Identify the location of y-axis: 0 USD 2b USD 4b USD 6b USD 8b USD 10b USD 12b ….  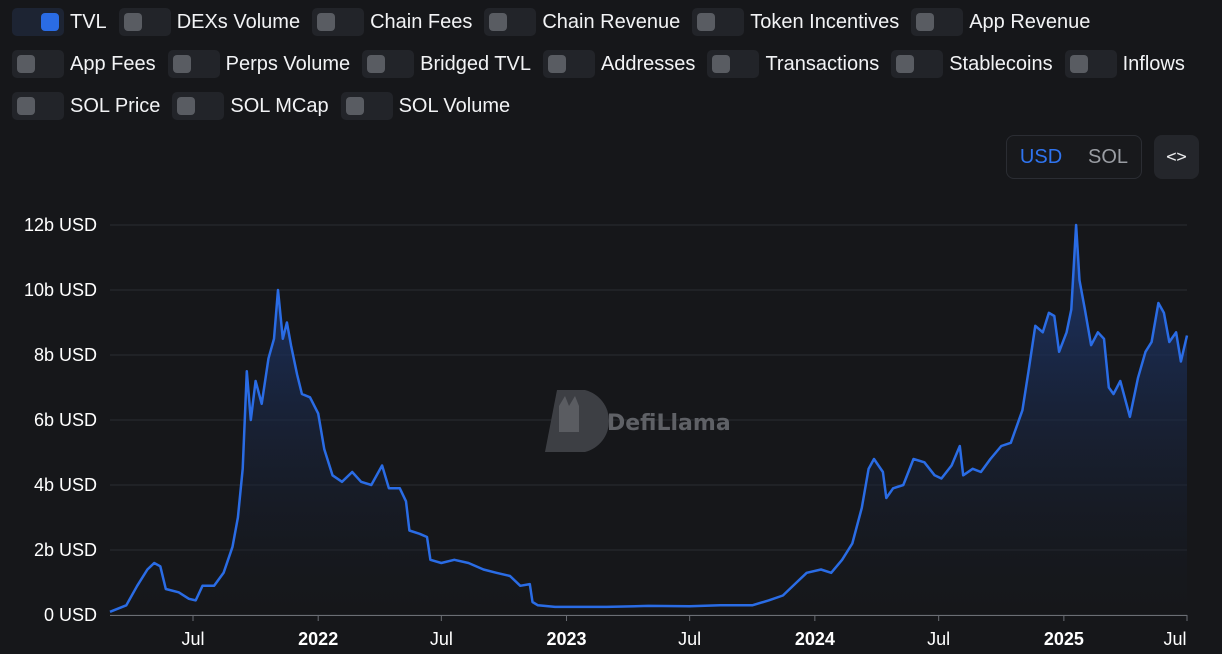
(60, 420).